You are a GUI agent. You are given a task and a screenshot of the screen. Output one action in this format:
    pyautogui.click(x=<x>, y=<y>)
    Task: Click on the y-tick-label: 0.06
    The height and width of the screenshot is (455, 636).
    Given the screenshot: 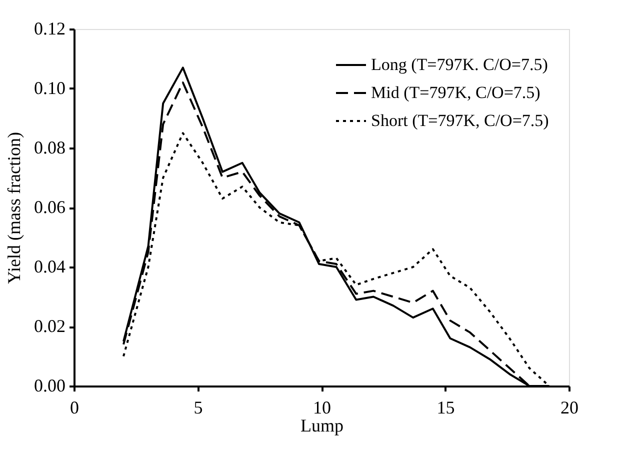 What is the action you would take?
    pyautogui.click(x=50, y=207)
    